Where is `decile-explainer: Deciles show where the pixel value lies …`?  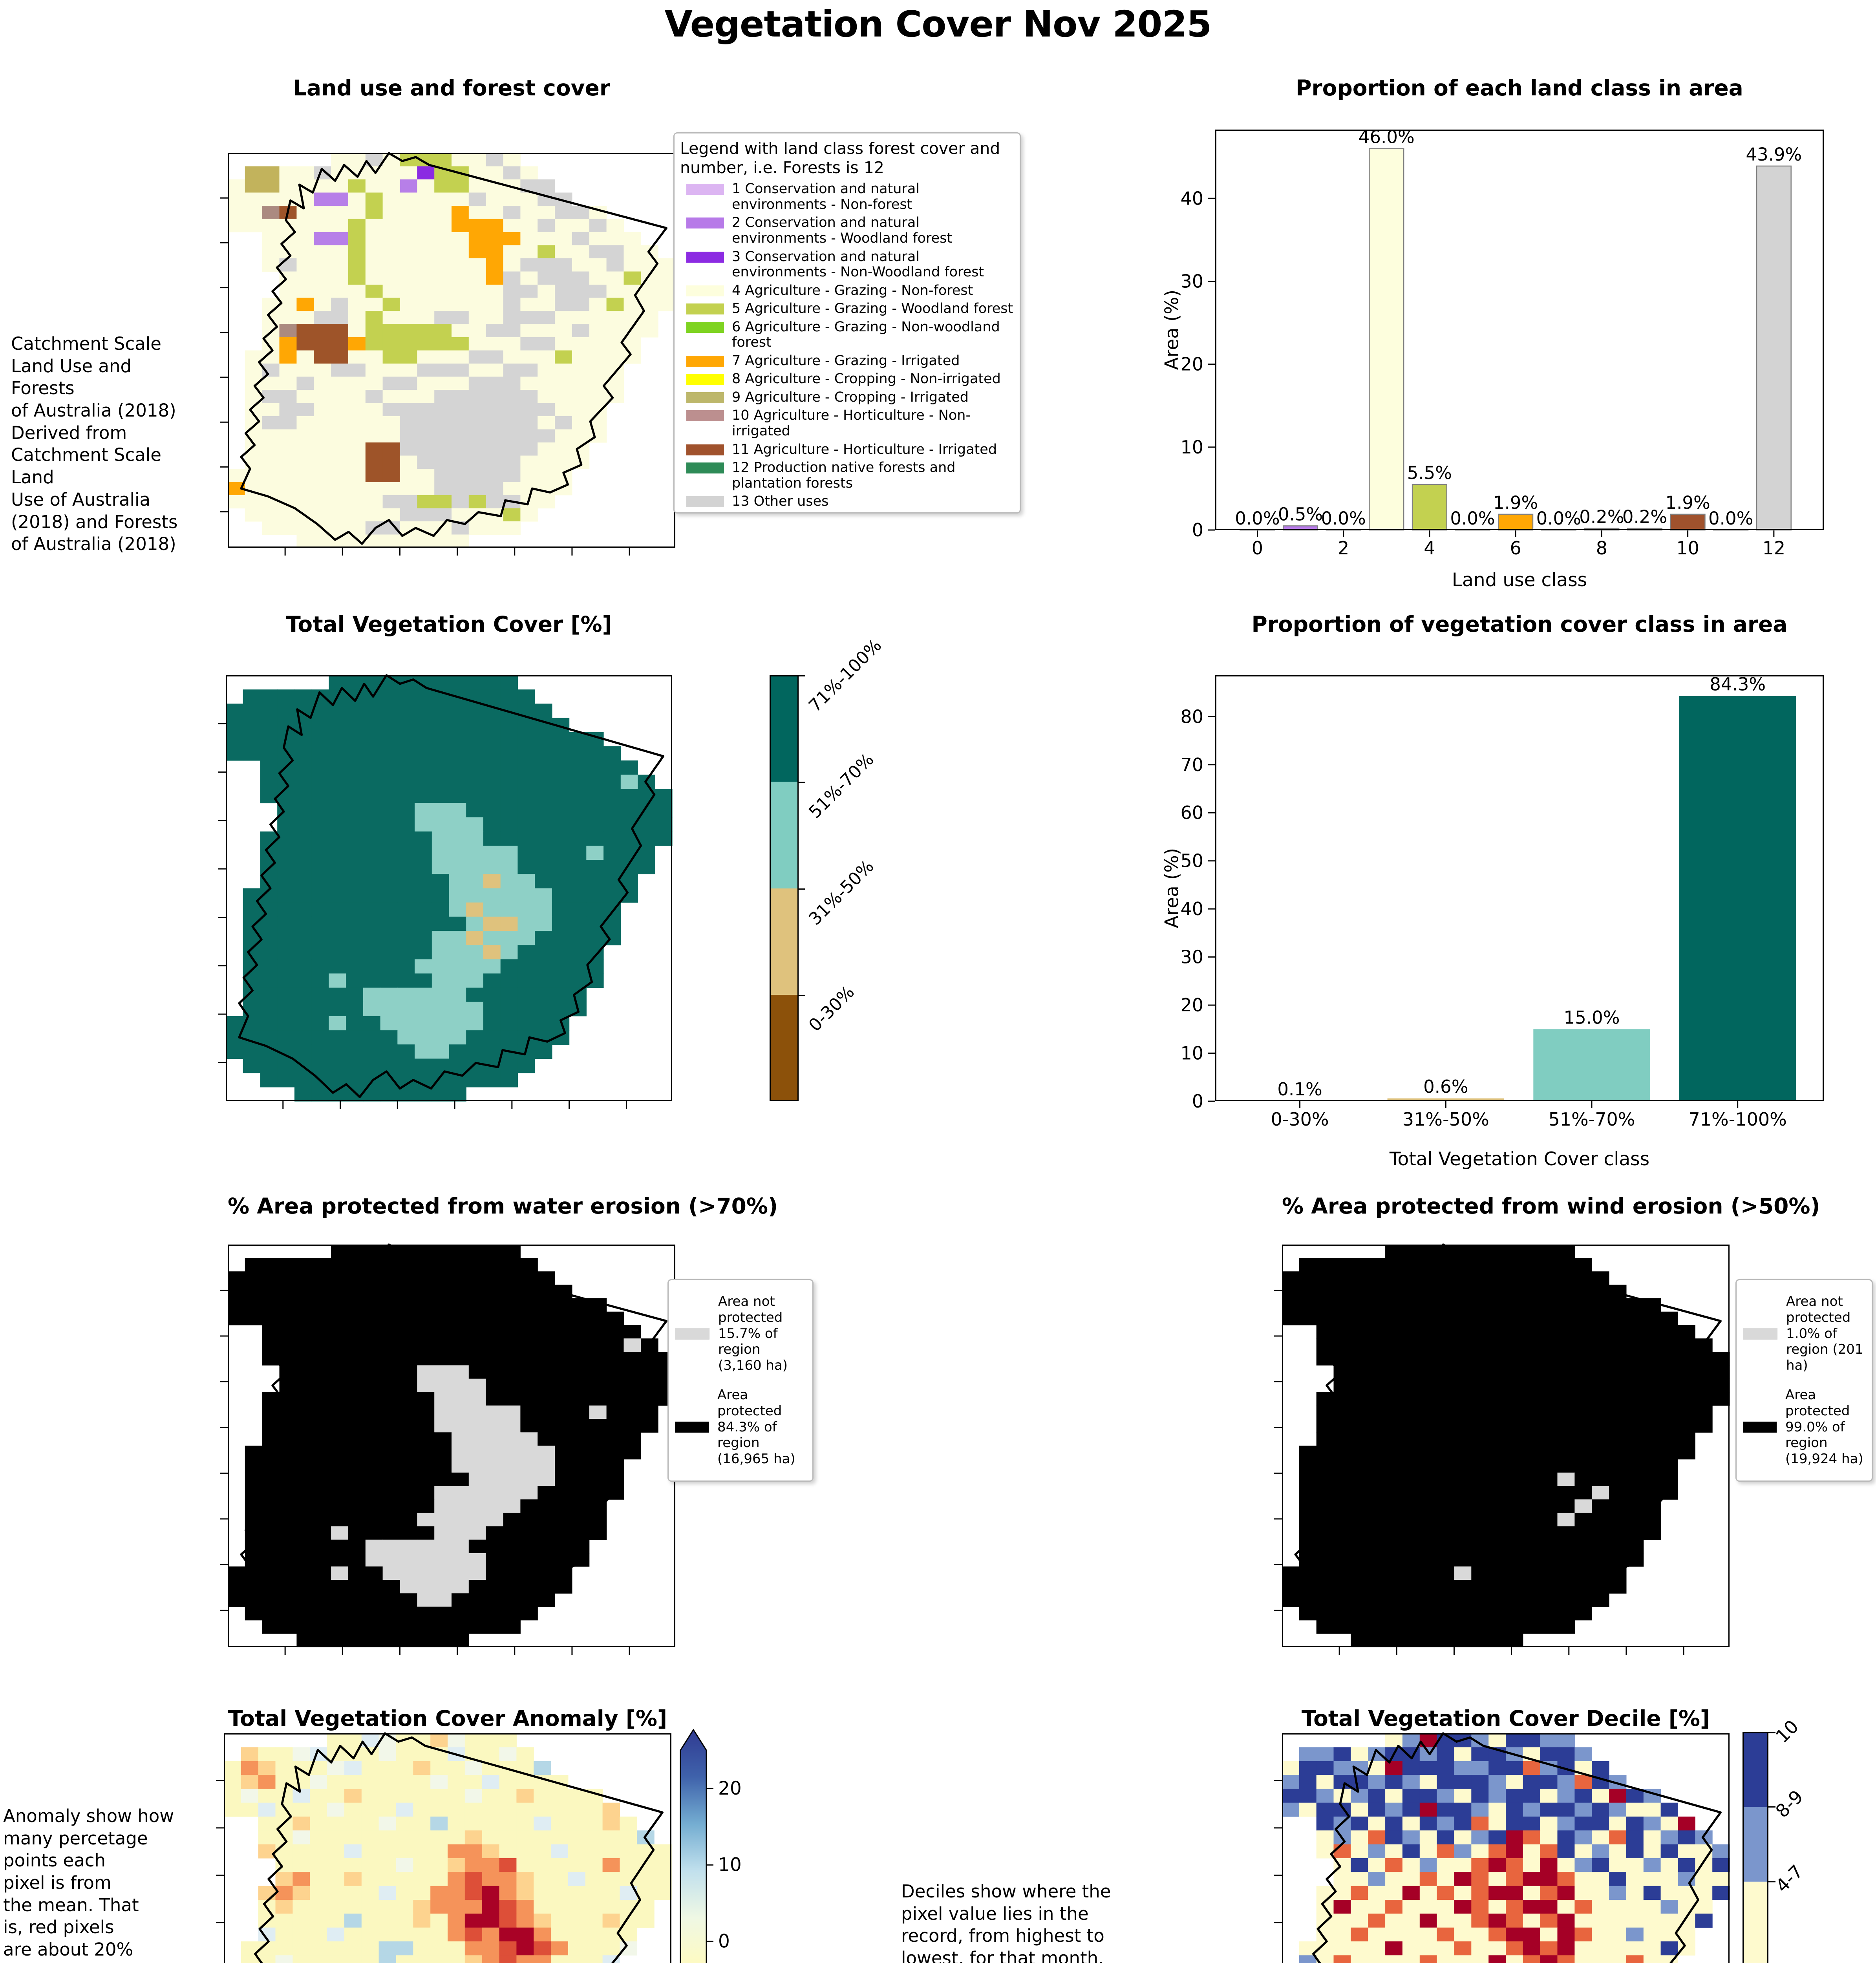
decile-explainer: Deciles show where the pixel value lies … is located at coordinates (1006, 1922).